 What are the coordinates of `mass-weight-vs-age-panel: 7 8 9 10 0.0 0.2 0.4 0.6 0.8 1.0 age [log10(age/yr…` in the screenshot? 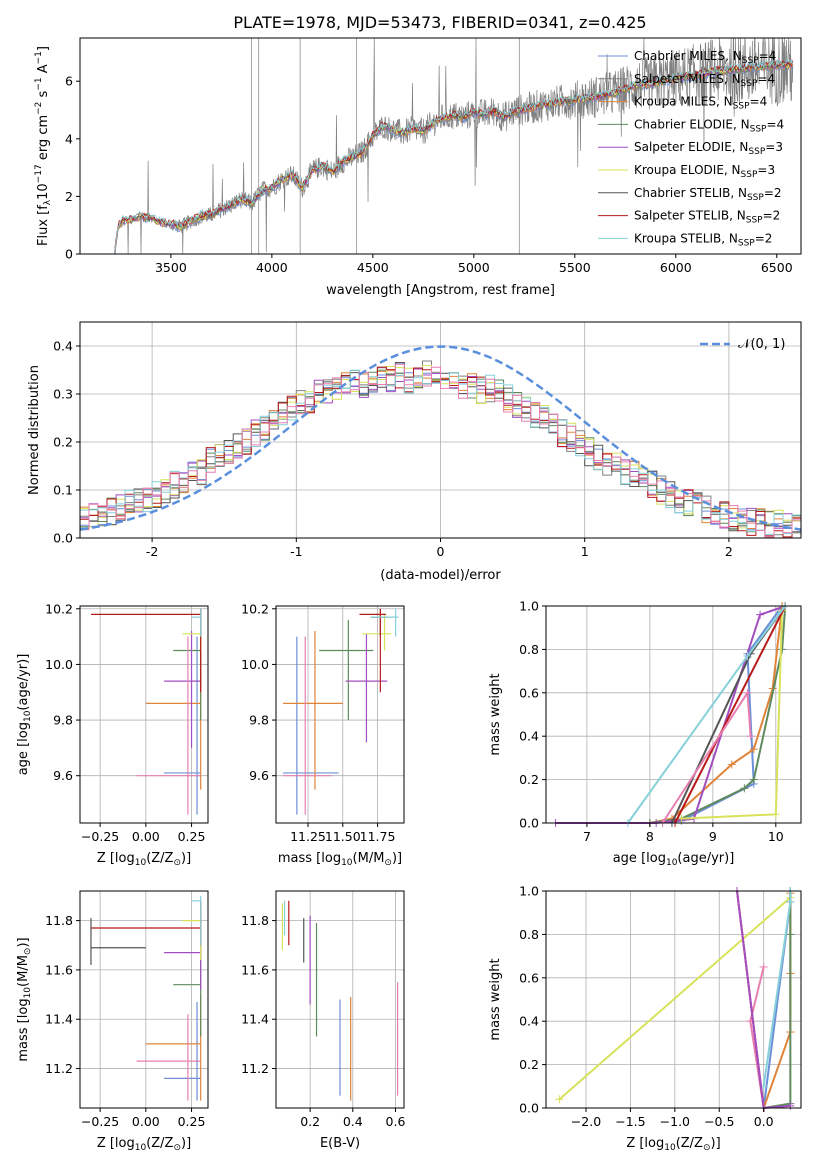 It's located at (645, 733).